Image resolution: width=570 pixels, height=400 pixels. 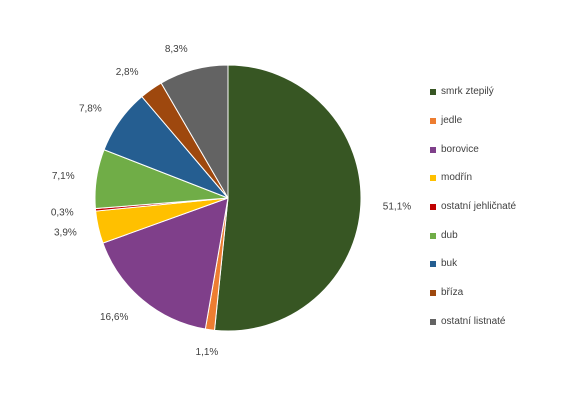 I want to click on legend-item: modřín, so click(x=495, y=178).